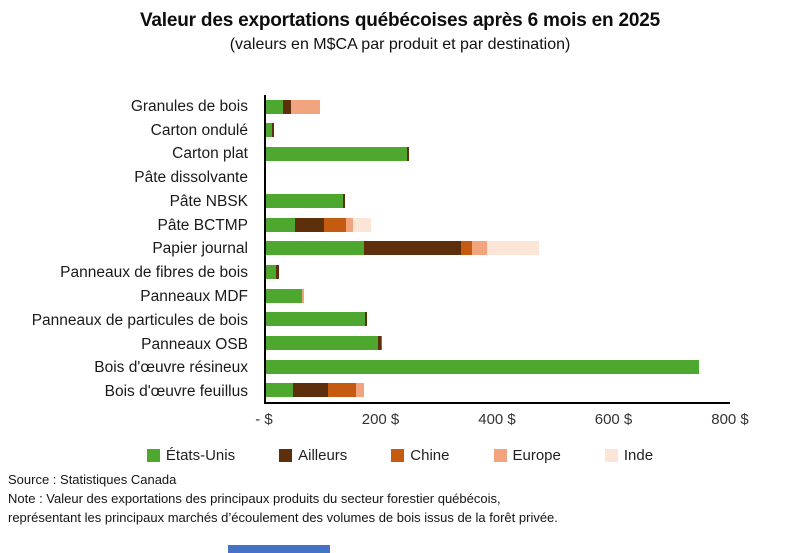 Image resolution: width=800 pixels, height=553 pixels. What do you see at coordinates (497, 419) in the screenshot?
I see `x-tick-label: 400 $` at bounding box center [497, 419].